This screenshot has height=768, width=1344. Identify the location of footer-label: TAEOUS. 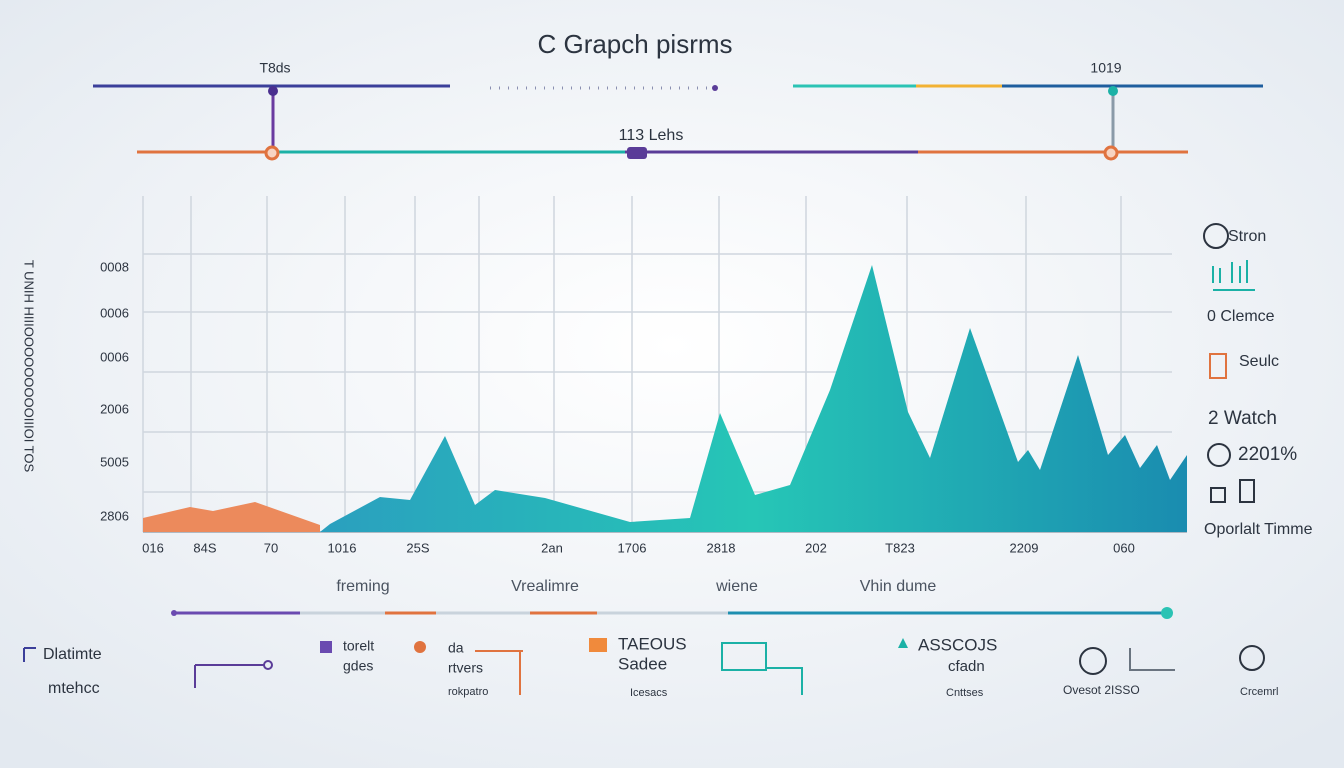
(652, 643).